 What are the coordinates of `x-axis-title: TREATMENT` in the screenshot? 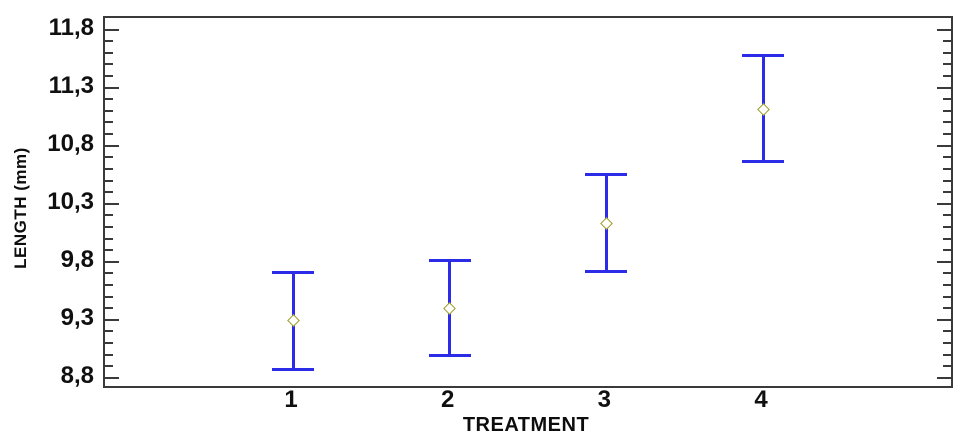 It's located at (526, 425).